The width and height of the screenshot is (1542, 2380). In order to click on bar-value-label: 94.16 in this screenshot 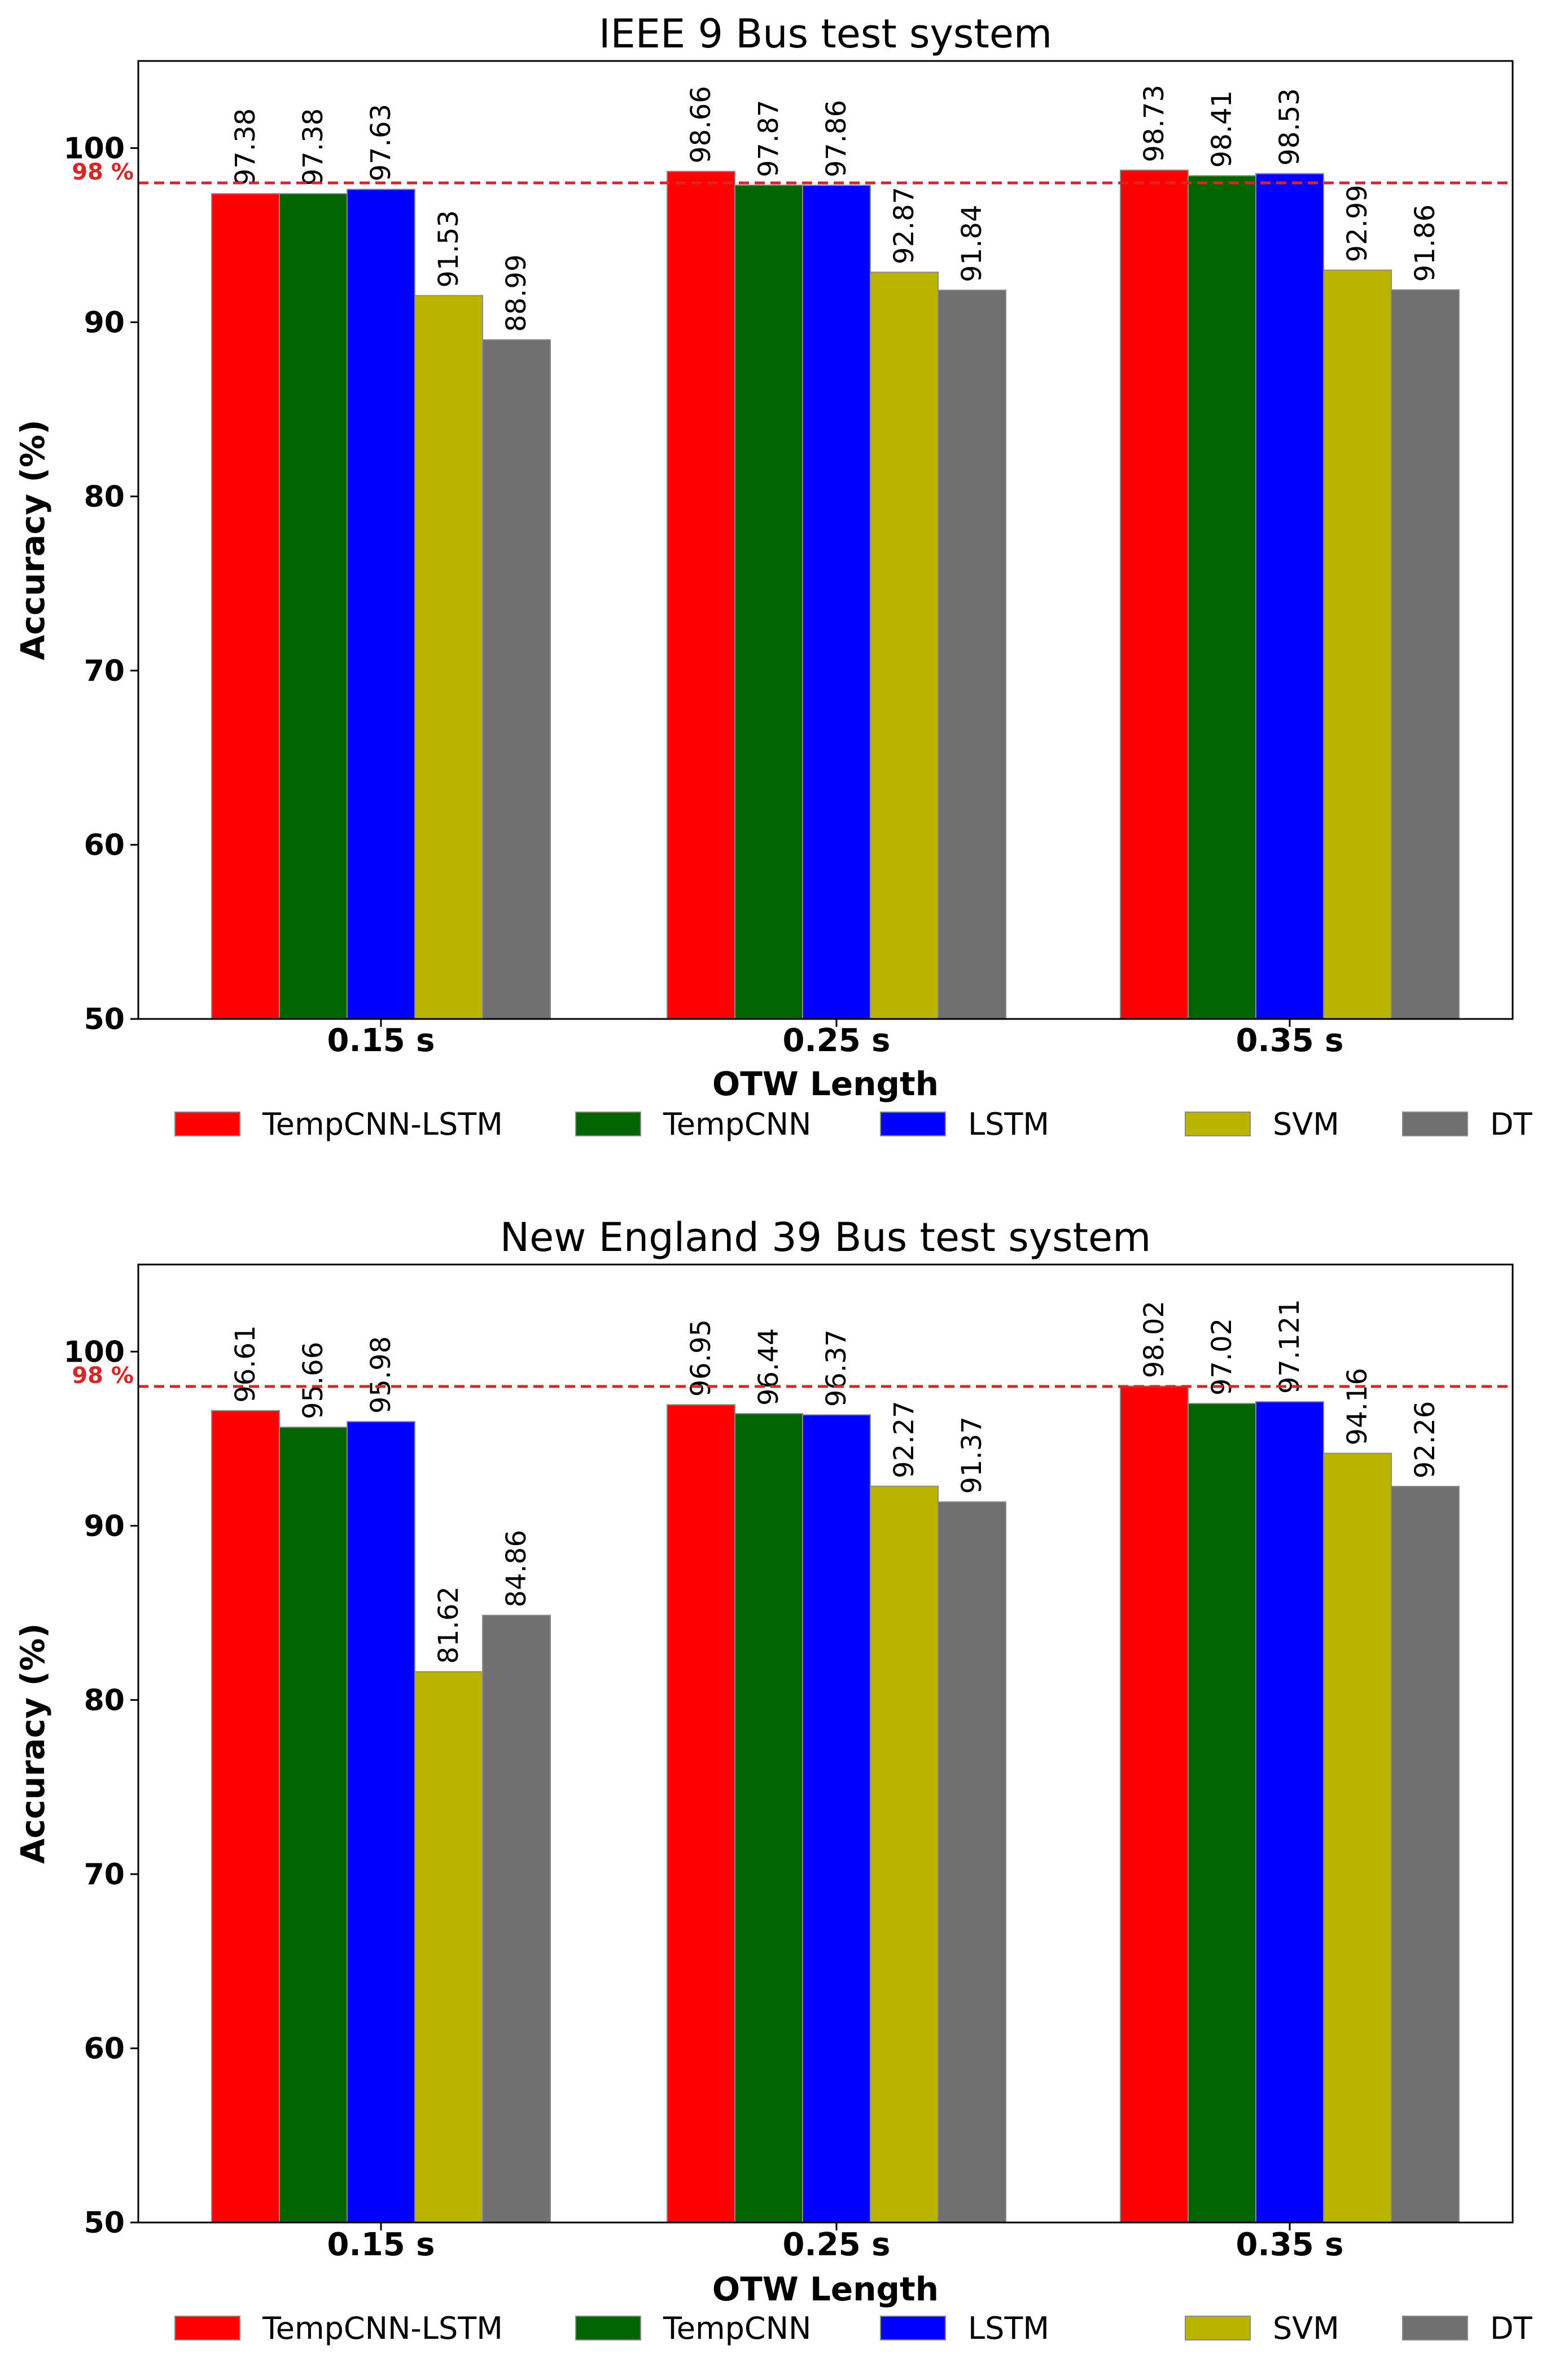, I will do `click(1357, 1406)`.